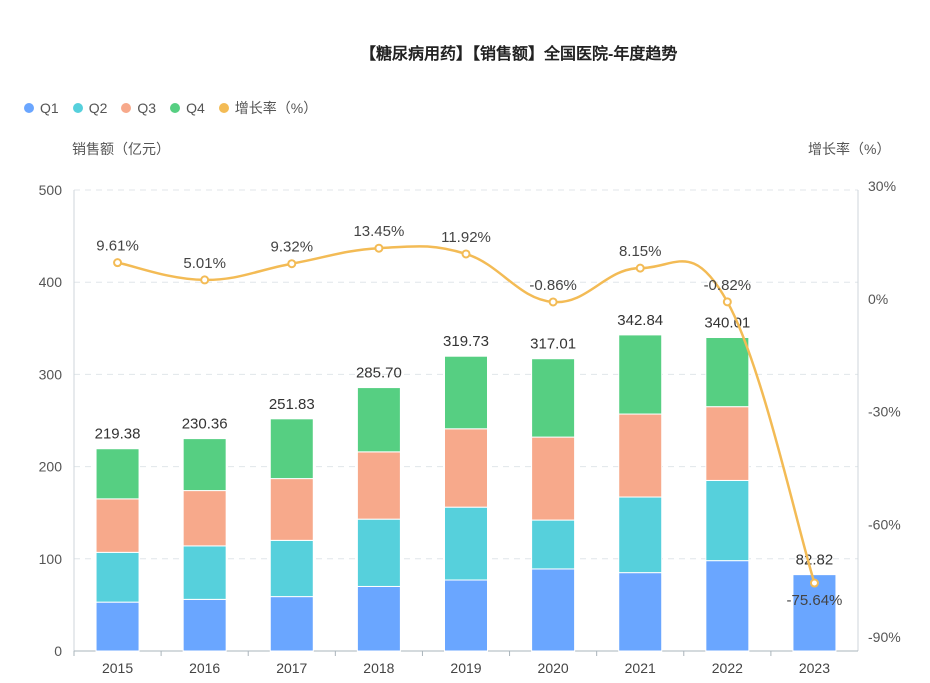 The height and width of the screenshot is (683, 930). What do you see at coordinates (58, 651) in the screenshot?
I see `y-tick-label: 0` at bounding box center [58, 651].